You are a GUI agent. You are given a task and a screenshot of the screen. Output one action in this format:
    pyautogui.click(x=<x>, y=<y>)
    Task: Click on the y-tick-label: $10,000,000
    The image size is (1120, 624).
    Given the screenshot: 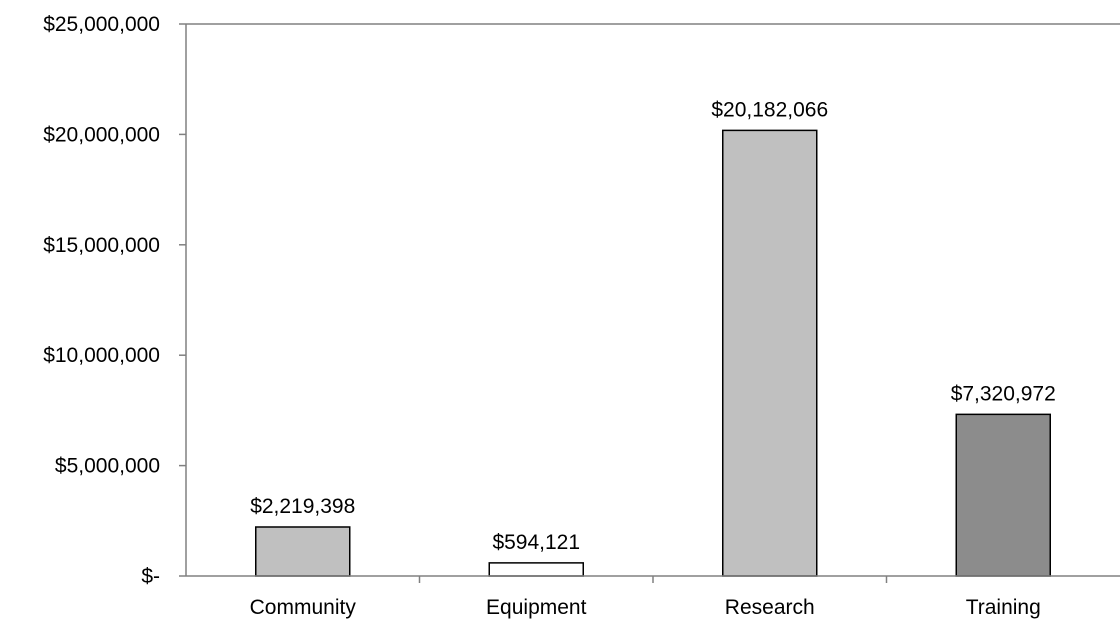 What is the action you would take?
    pyautogui.click(x=101, y=355)
    